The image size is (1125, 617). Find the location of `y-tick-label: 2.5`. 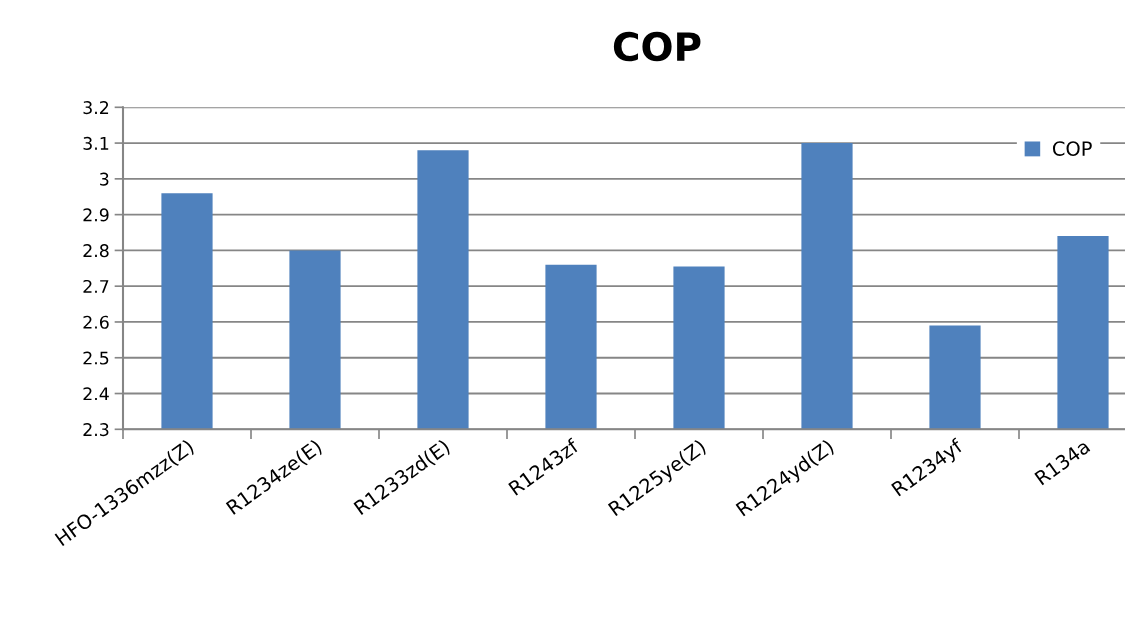

y-tick-label: 2.5 is located at coordinates (96, 358).